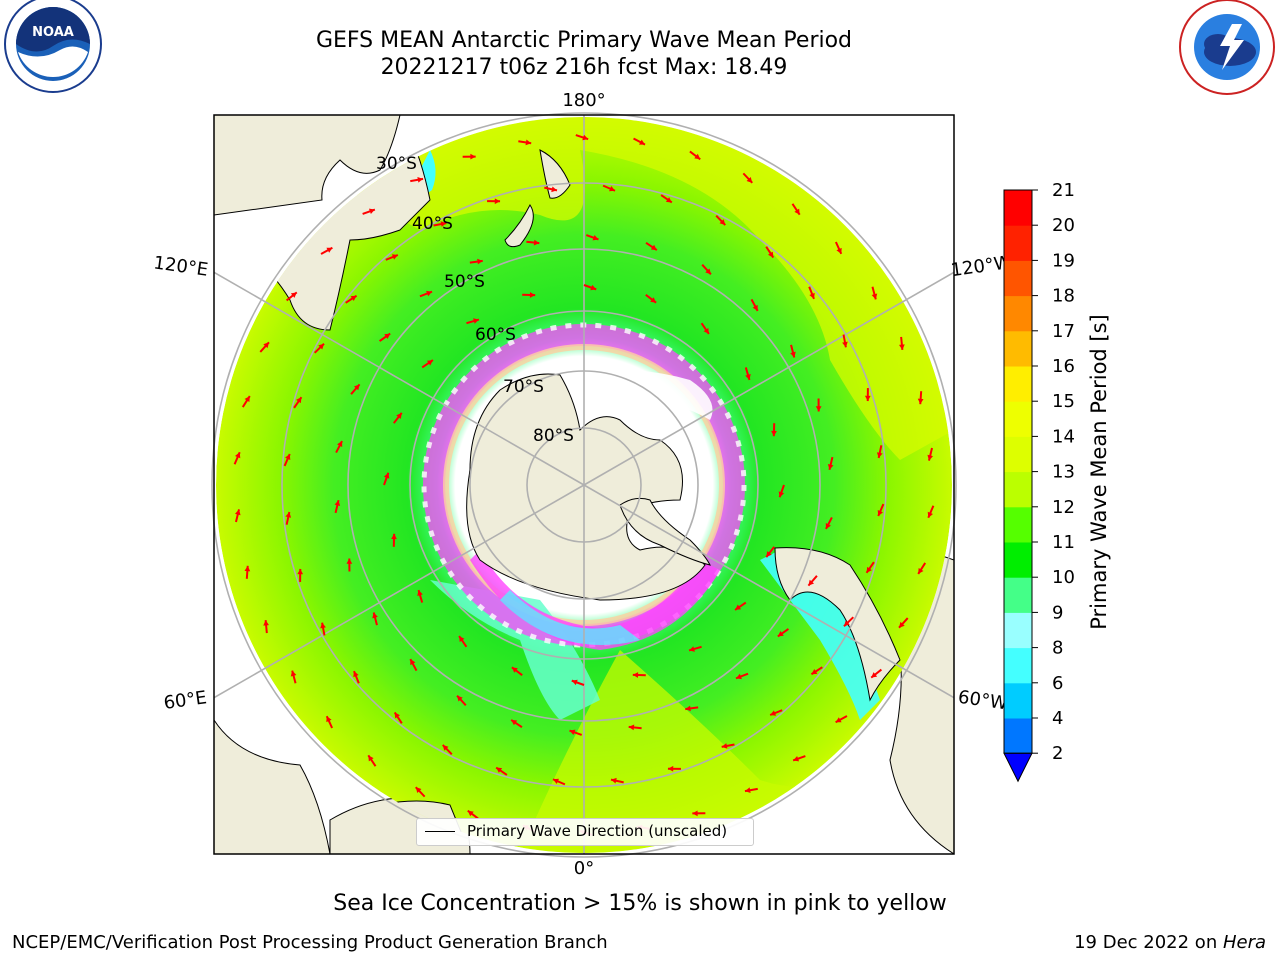 The image size is (1280, 960). Describe the element at coordinates (1018, 767) in the screenshot. I see `colorbar-extend-arrow` at that location.